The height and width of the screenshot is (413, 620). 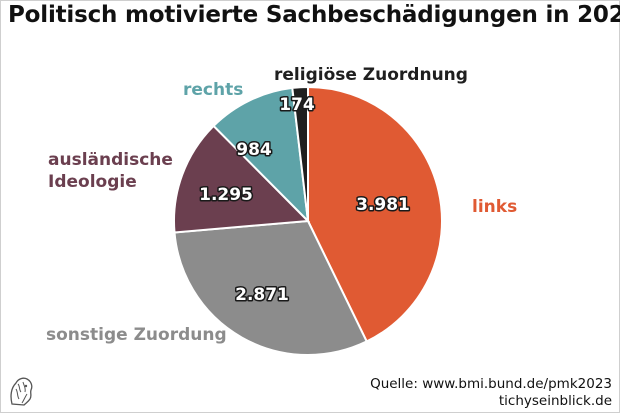 I want to click on slice-value-label: 2.871, so click(x=262, y=295).